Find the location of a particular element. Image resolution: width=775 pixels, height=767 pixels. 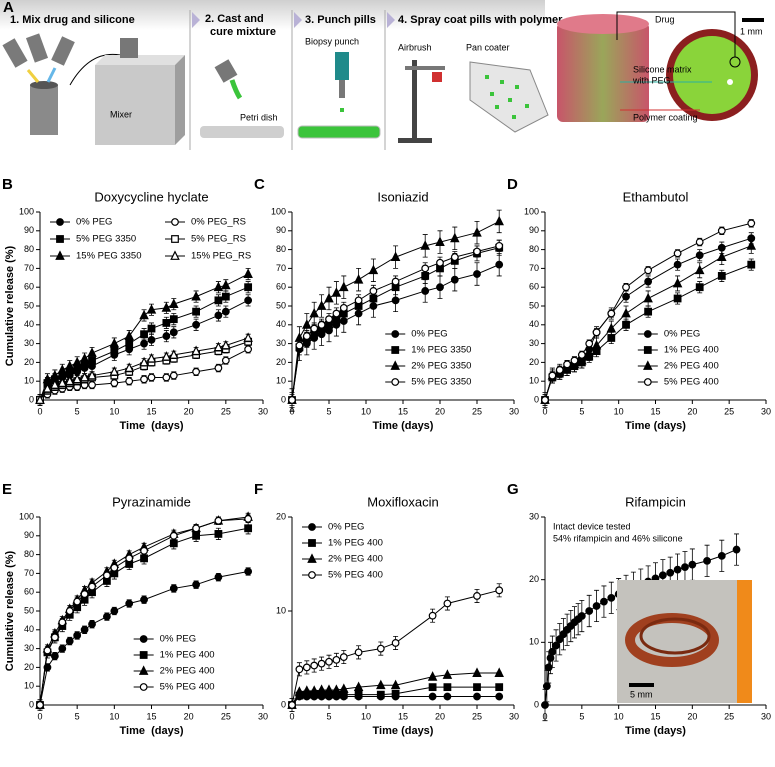

photo-bg is located at coordinates (684, 641).